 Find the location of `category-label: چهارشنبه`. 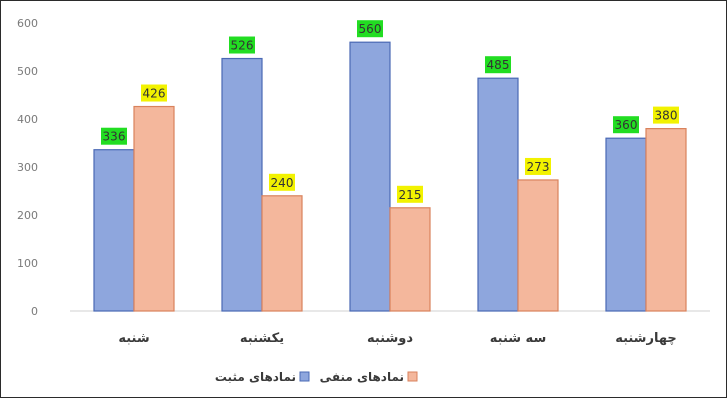

category-label: چهارشنبه is located at coordinates (646, 338).